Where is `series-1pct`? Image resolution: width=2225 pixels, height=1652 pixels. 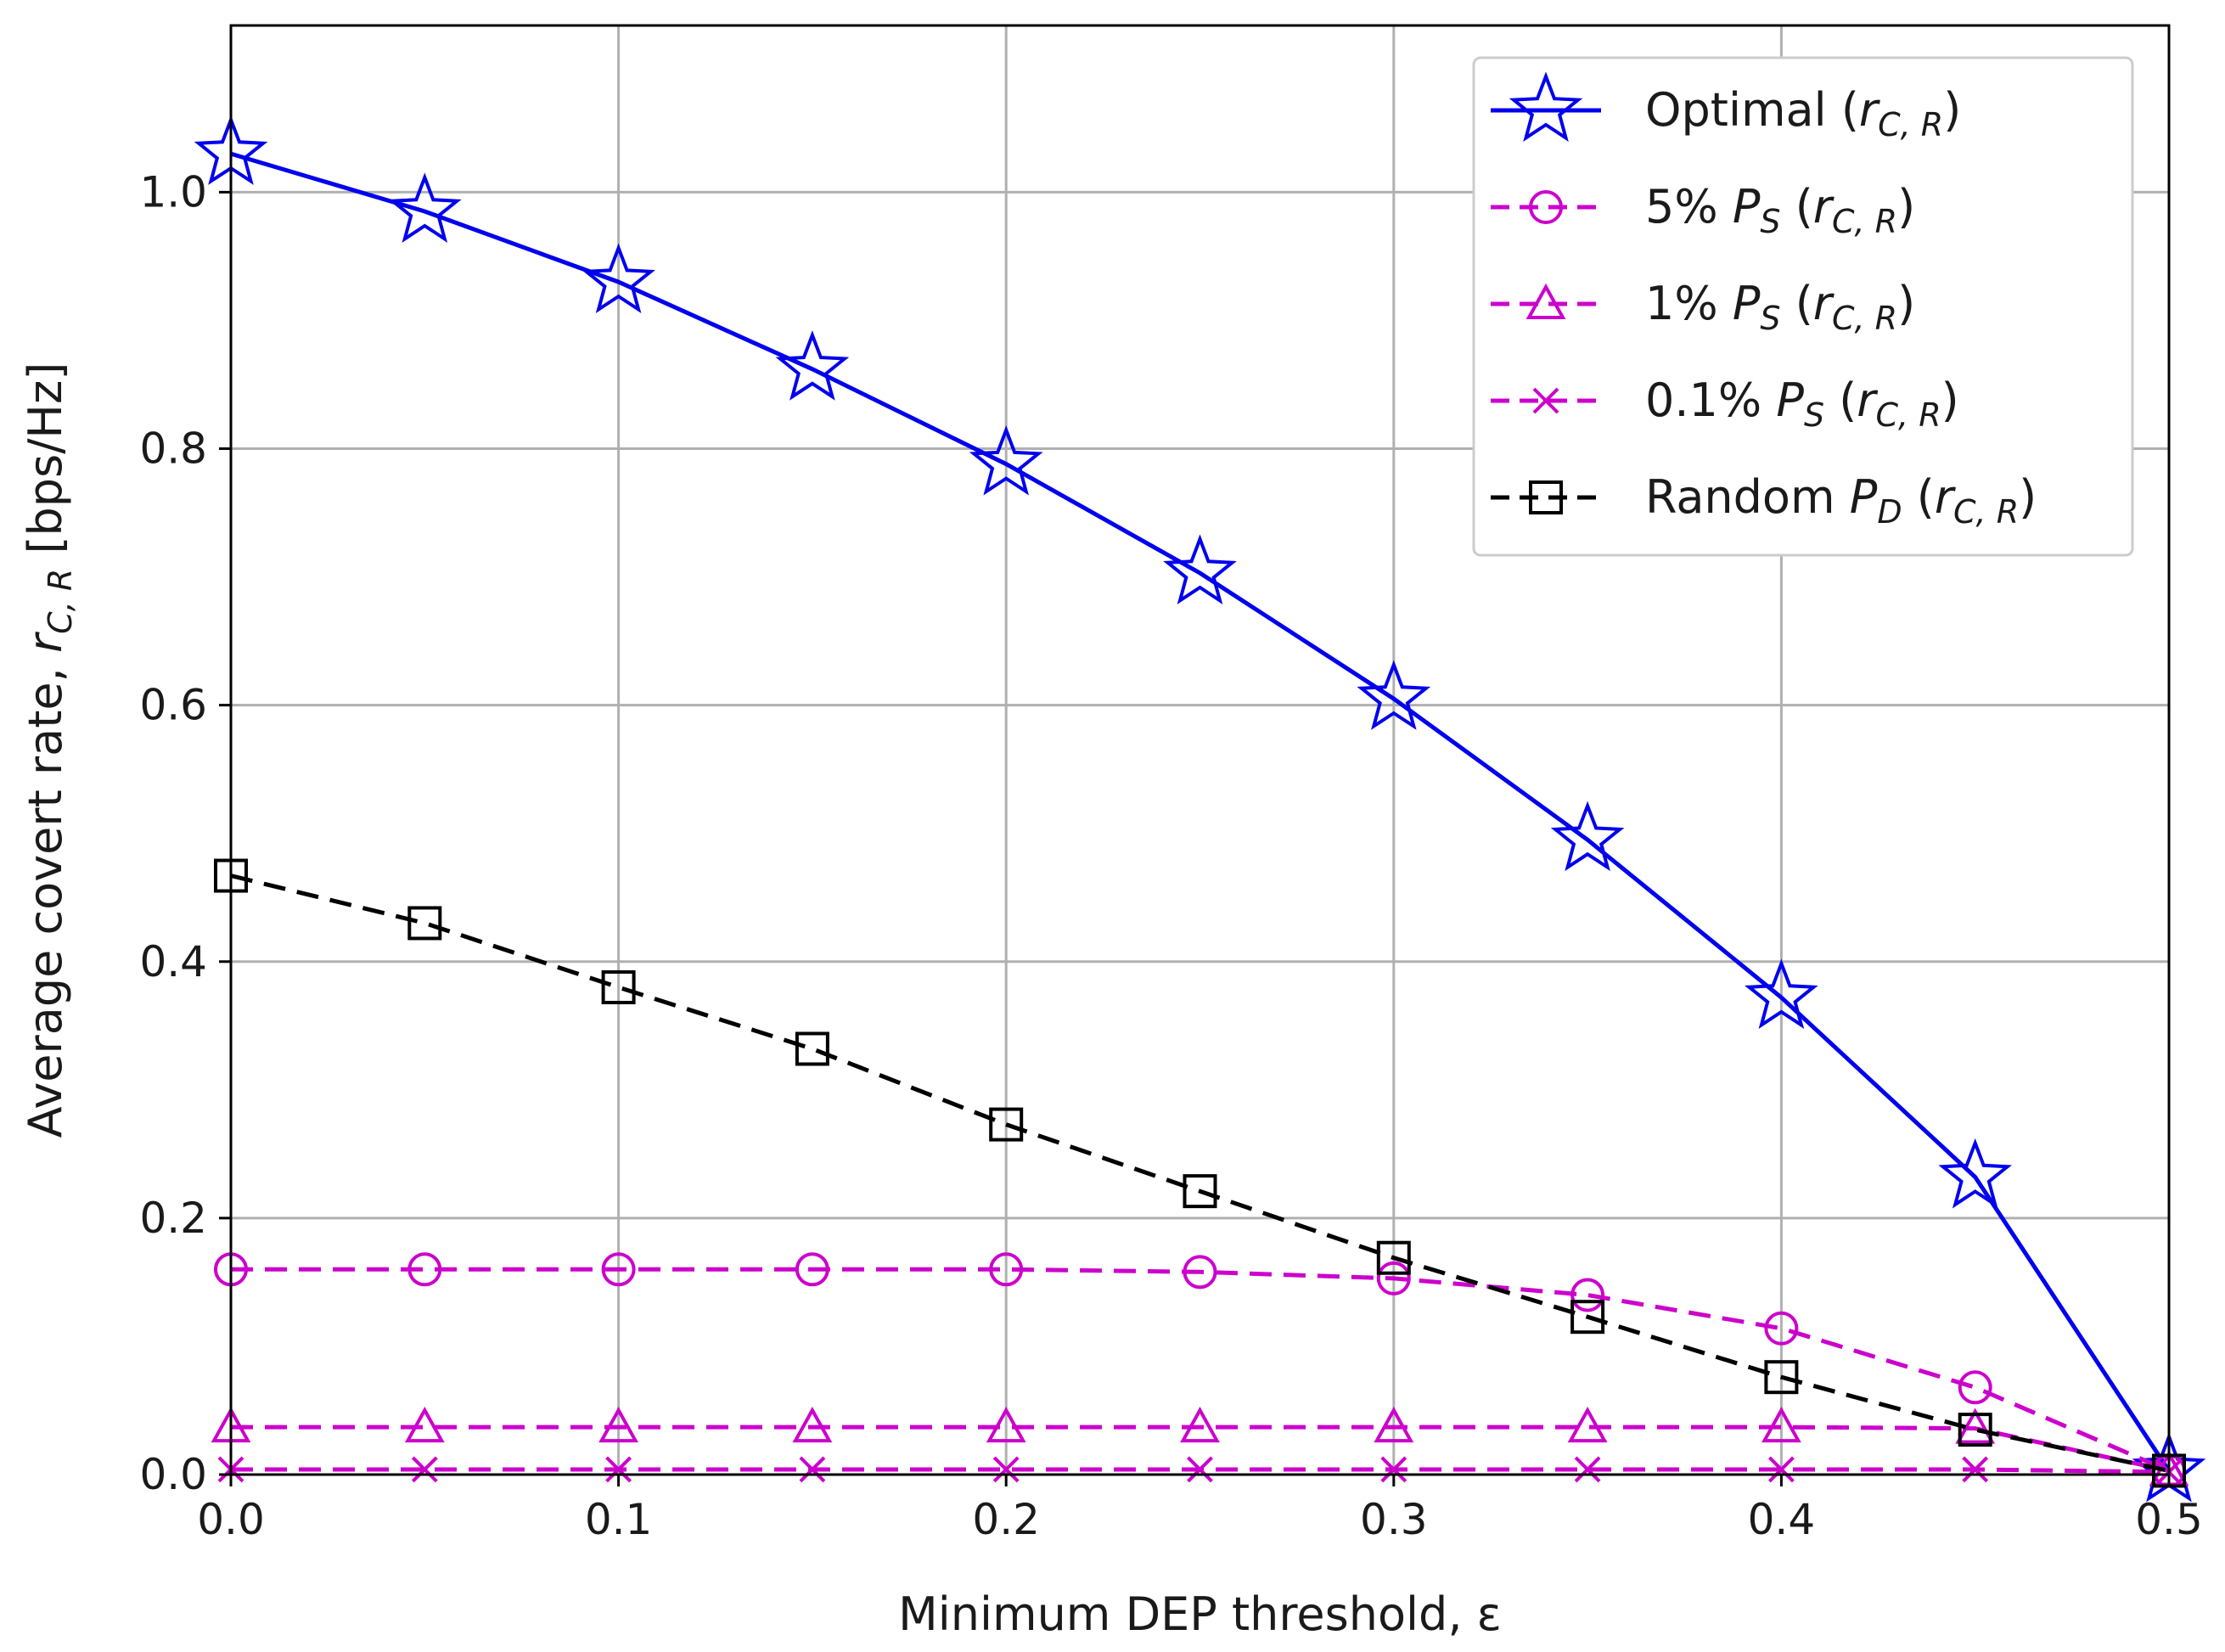
series-1pct is located at coordinates (1200, 1446).